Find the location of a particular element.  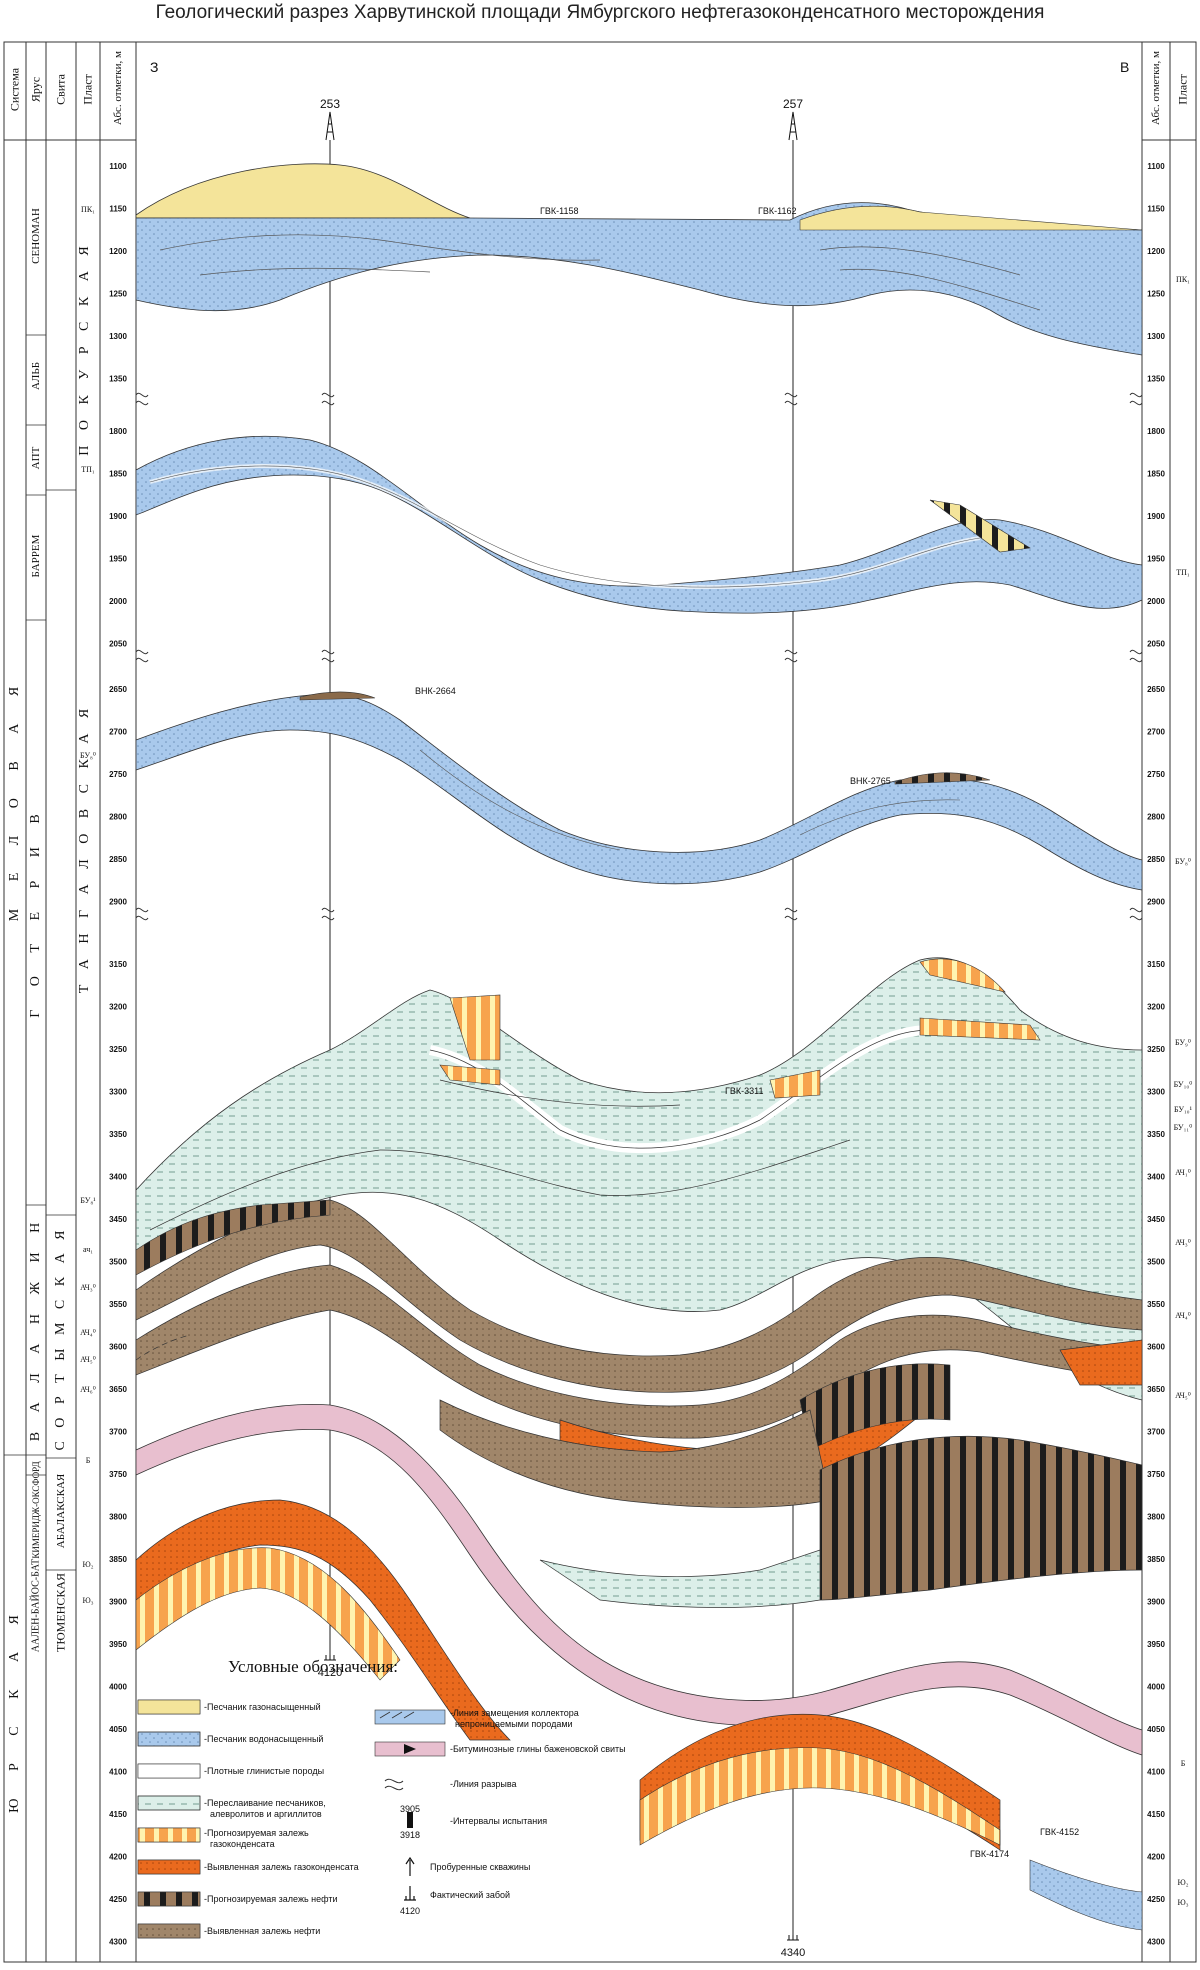

legend-swatch-test-interval is located at coordinates (410, 1820).